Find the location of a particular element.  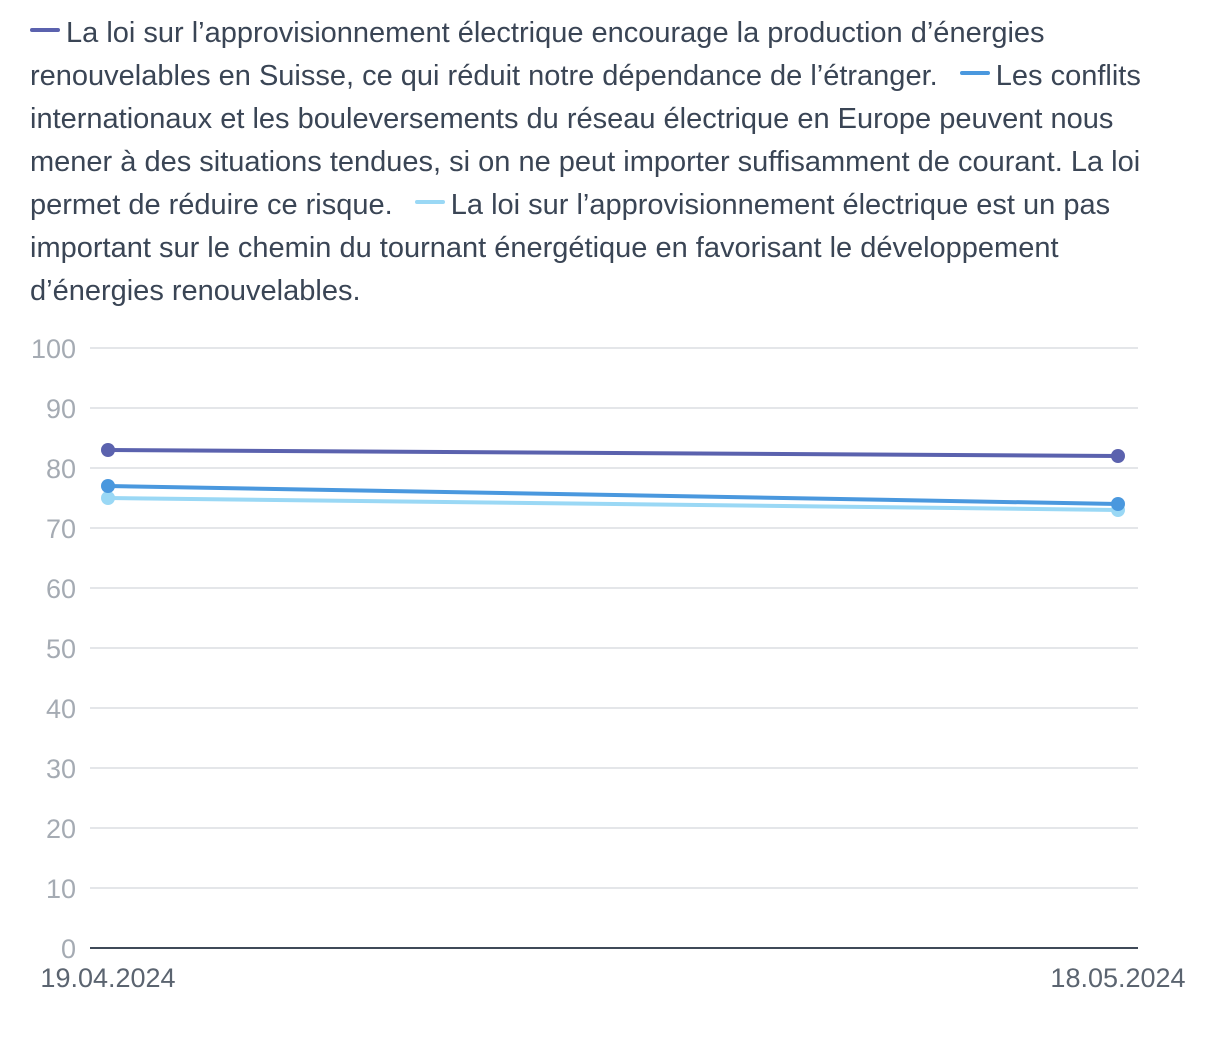

y-tick-label-70: 70 is located at coordinates (61, 529).